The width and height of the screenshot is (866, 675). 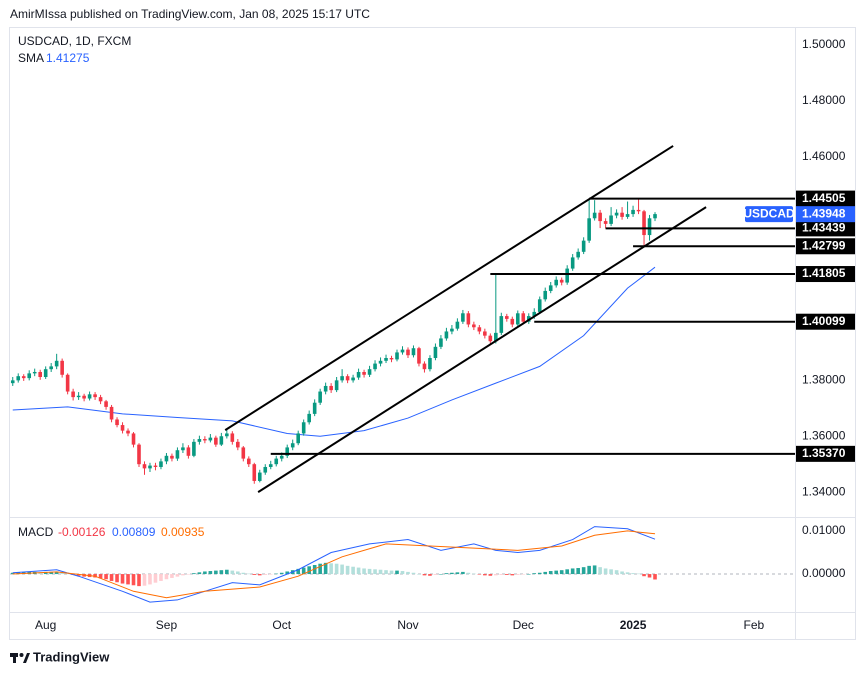 What do you see at coordinates (45, 625) in the screenshot?
I see `x-tick-label: Aug` at bounding box center [45, 625].